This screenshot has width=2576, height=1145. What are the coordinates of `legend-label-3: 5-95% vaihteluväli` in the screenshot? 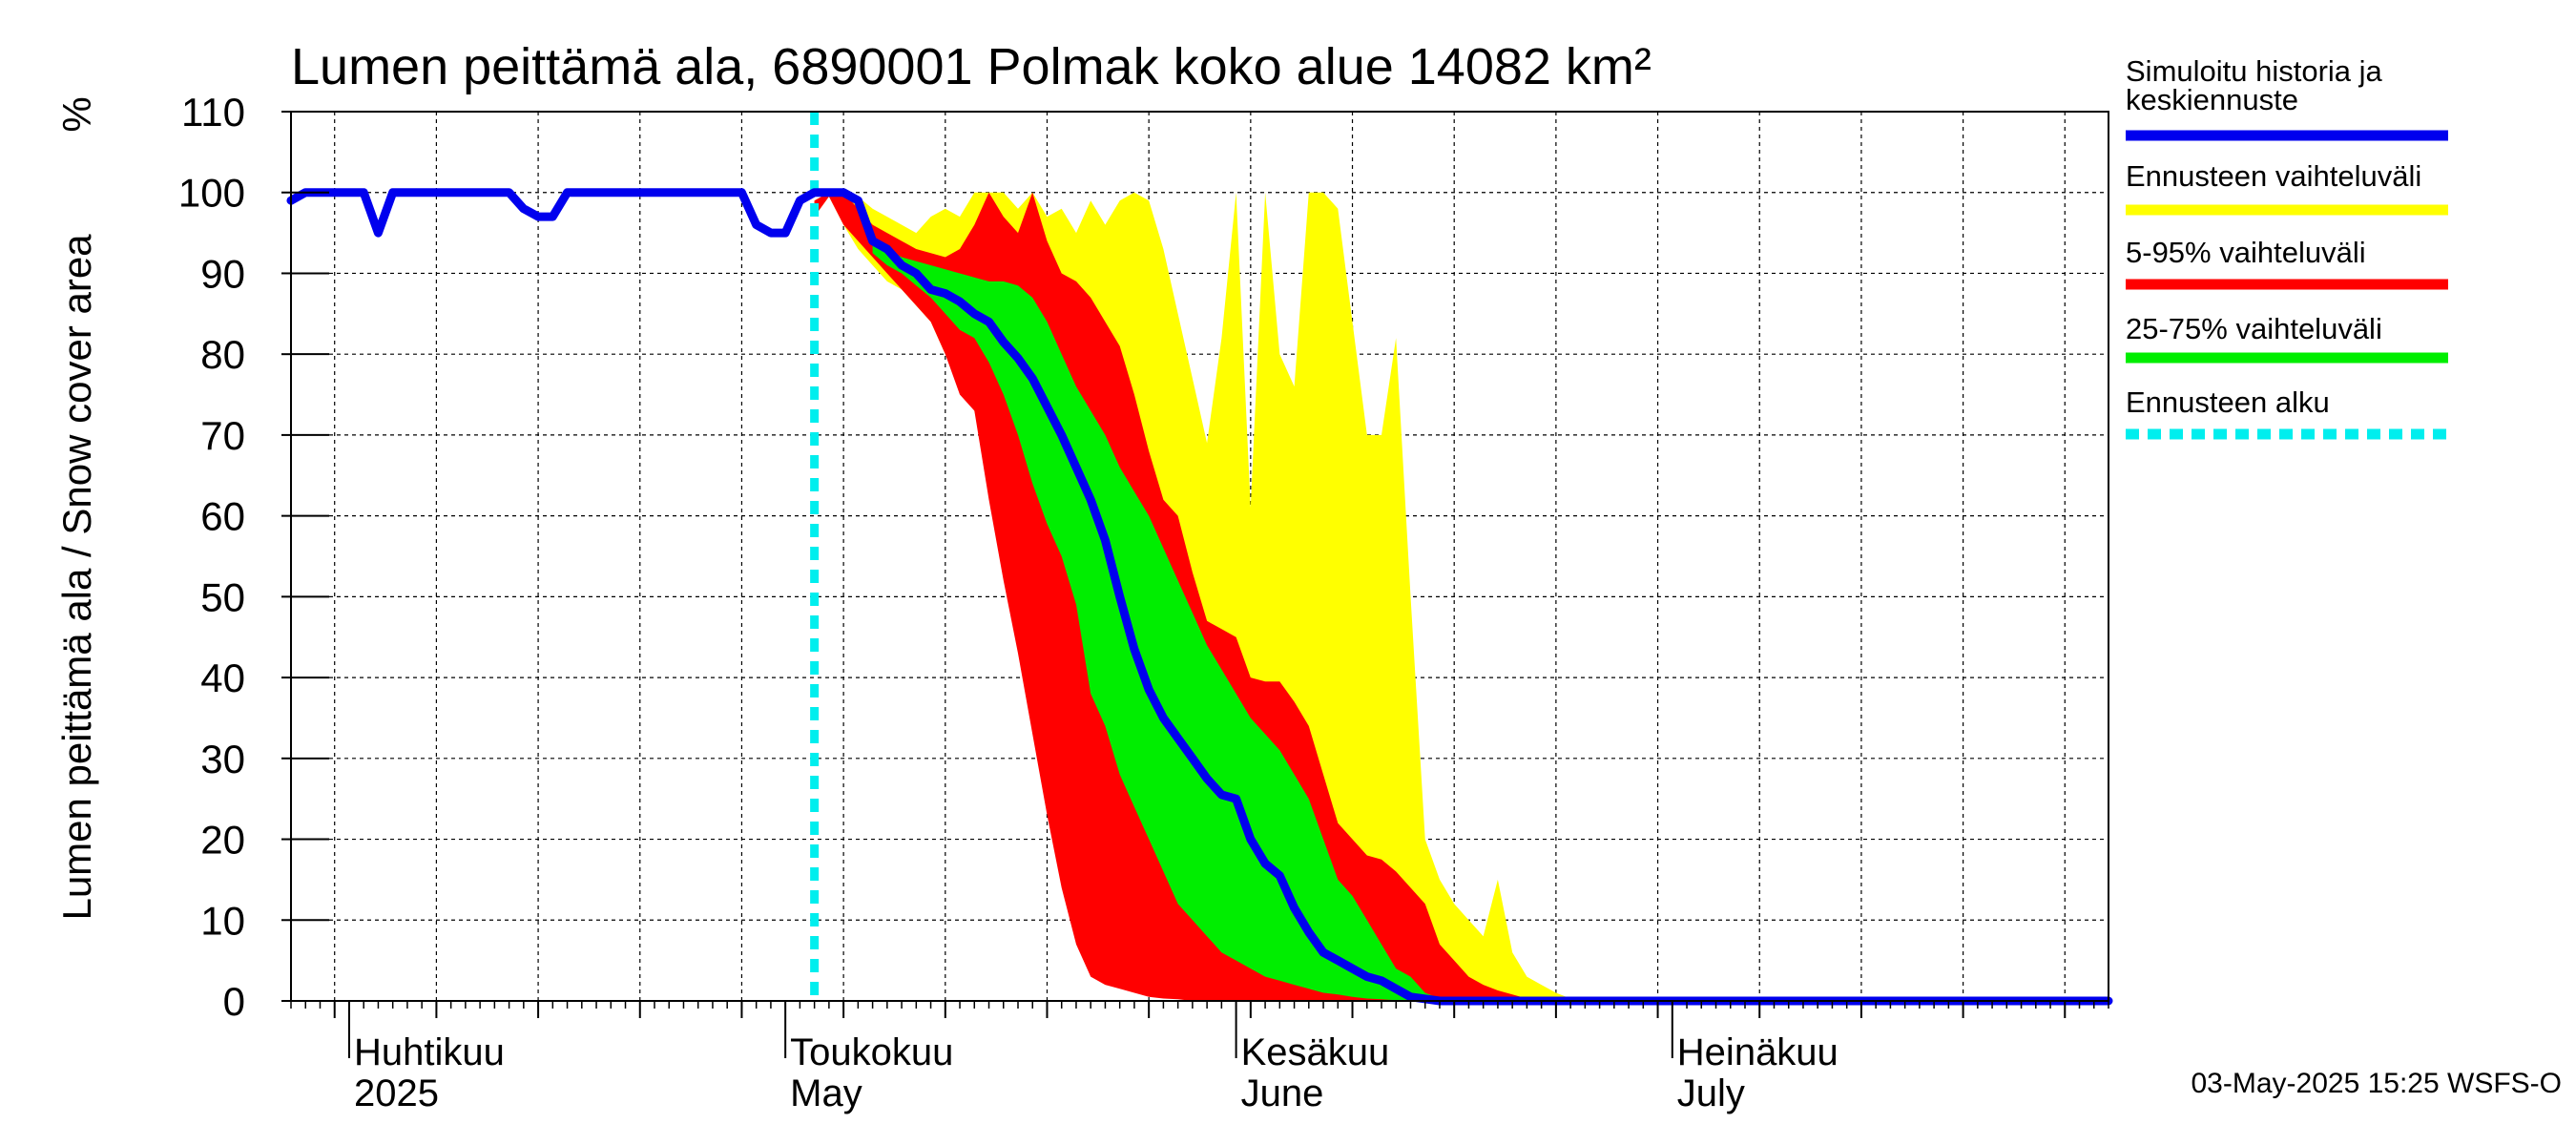 It's located at (2246, 253).